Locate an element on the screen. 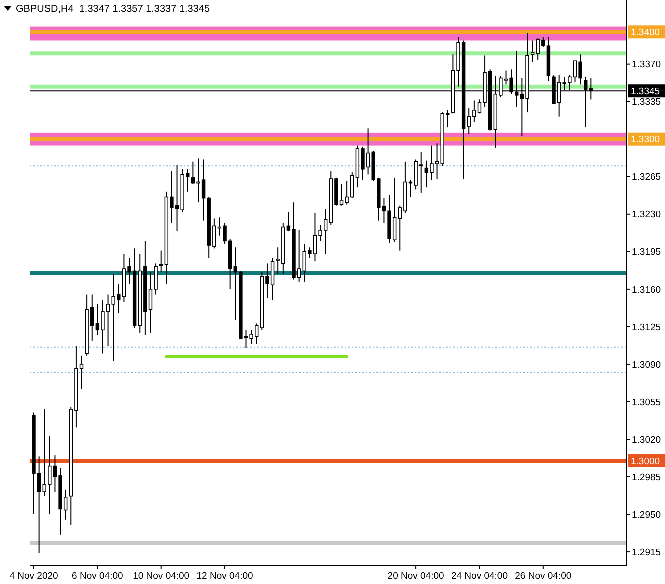 Image resolution: width=665 pixels, height=584 pixels. y-tick-label: 1.3125 is located at coordinates (647, 328).